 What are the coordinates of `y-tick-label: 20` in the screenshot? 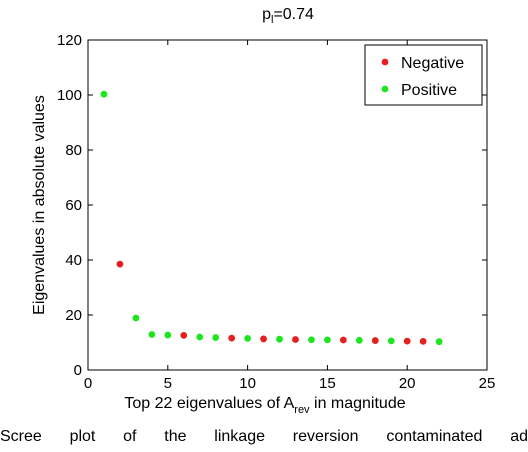 It's located at (73, 315).